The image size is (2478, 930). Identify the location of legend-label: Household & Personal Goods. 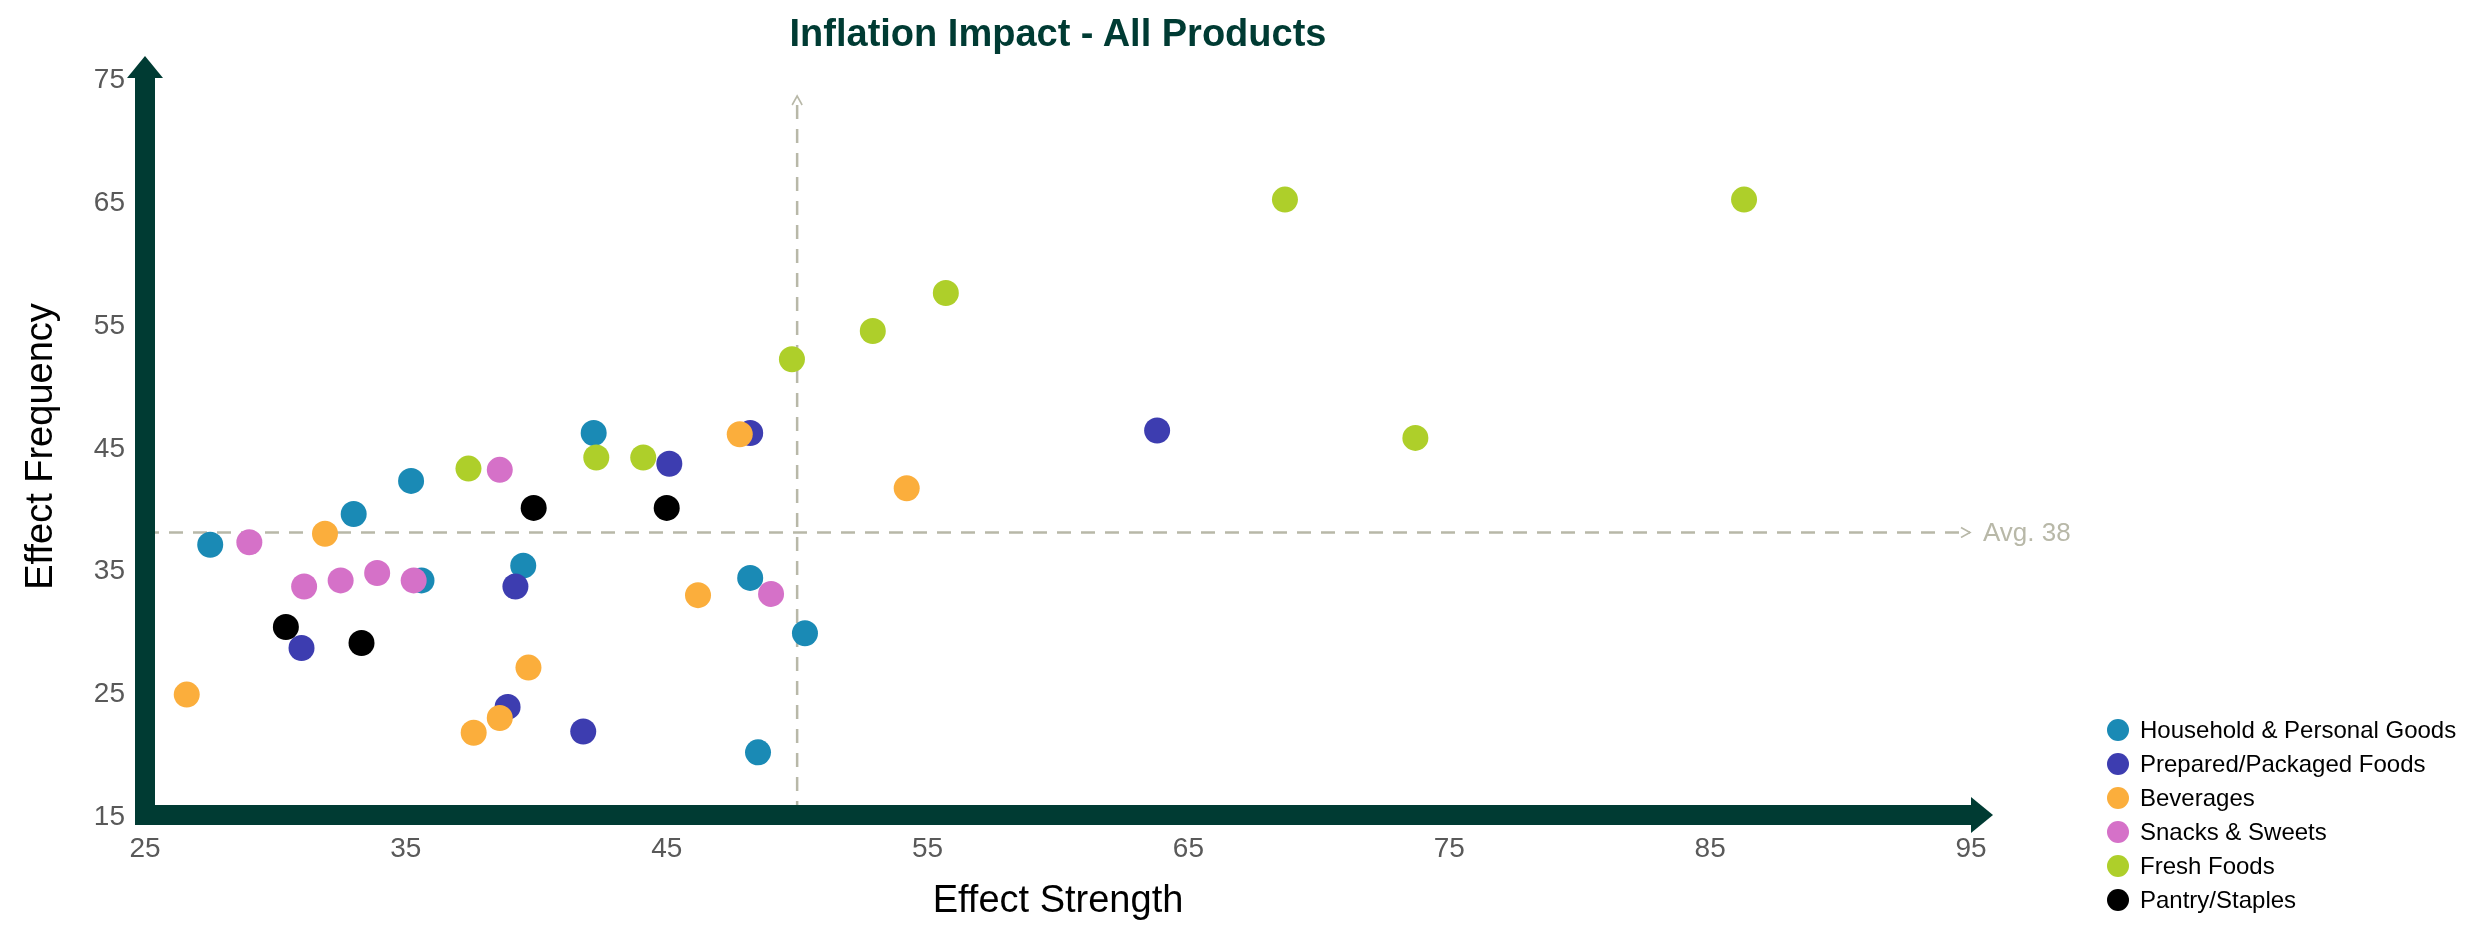
(2298, 729).